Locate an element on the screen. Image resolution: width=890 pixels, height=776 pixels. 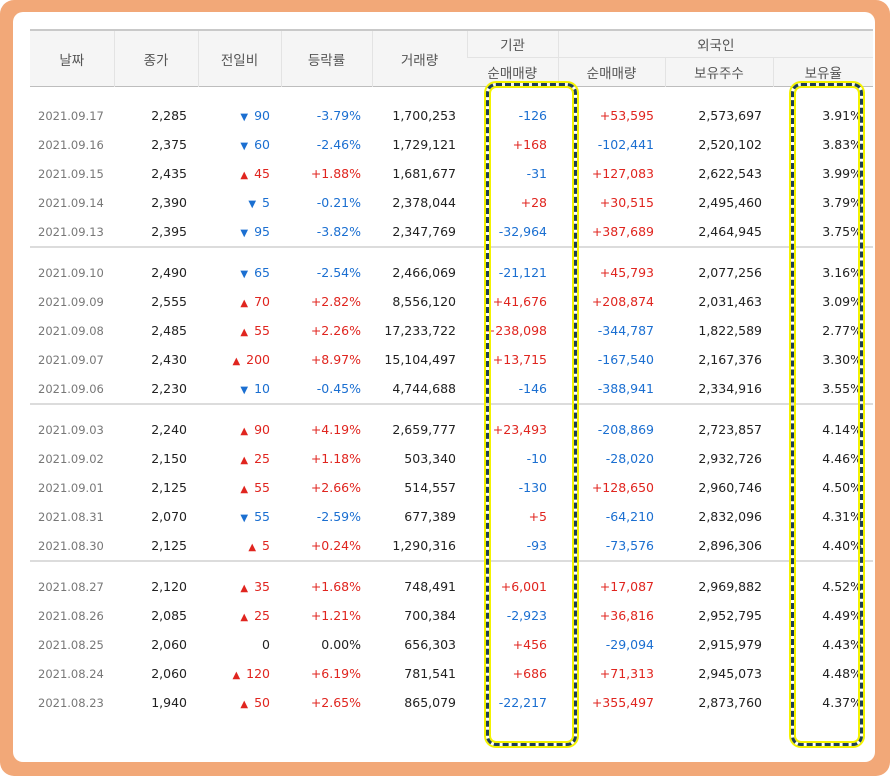
cell-volume: 1,729,121 is located at coordinates (424, 144).